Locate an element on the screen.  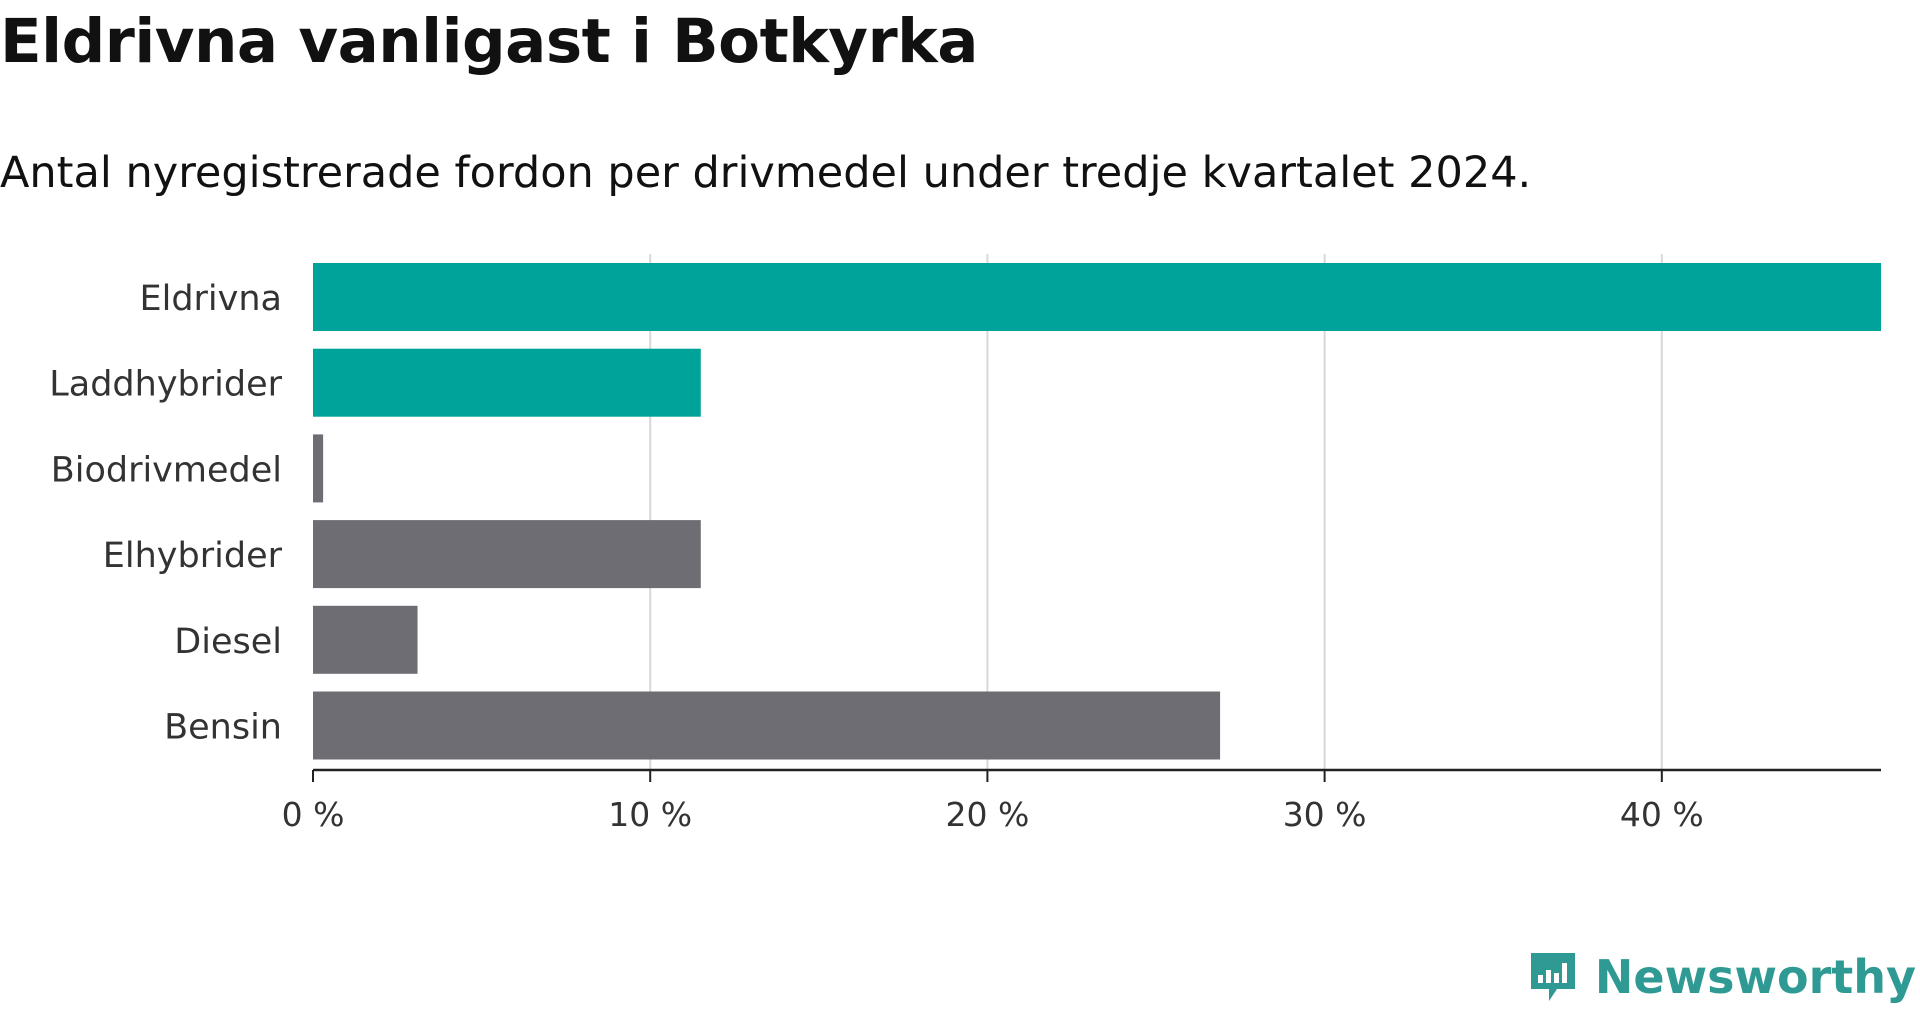
category-label: Eldrivna is located at coordinates (210, 299).